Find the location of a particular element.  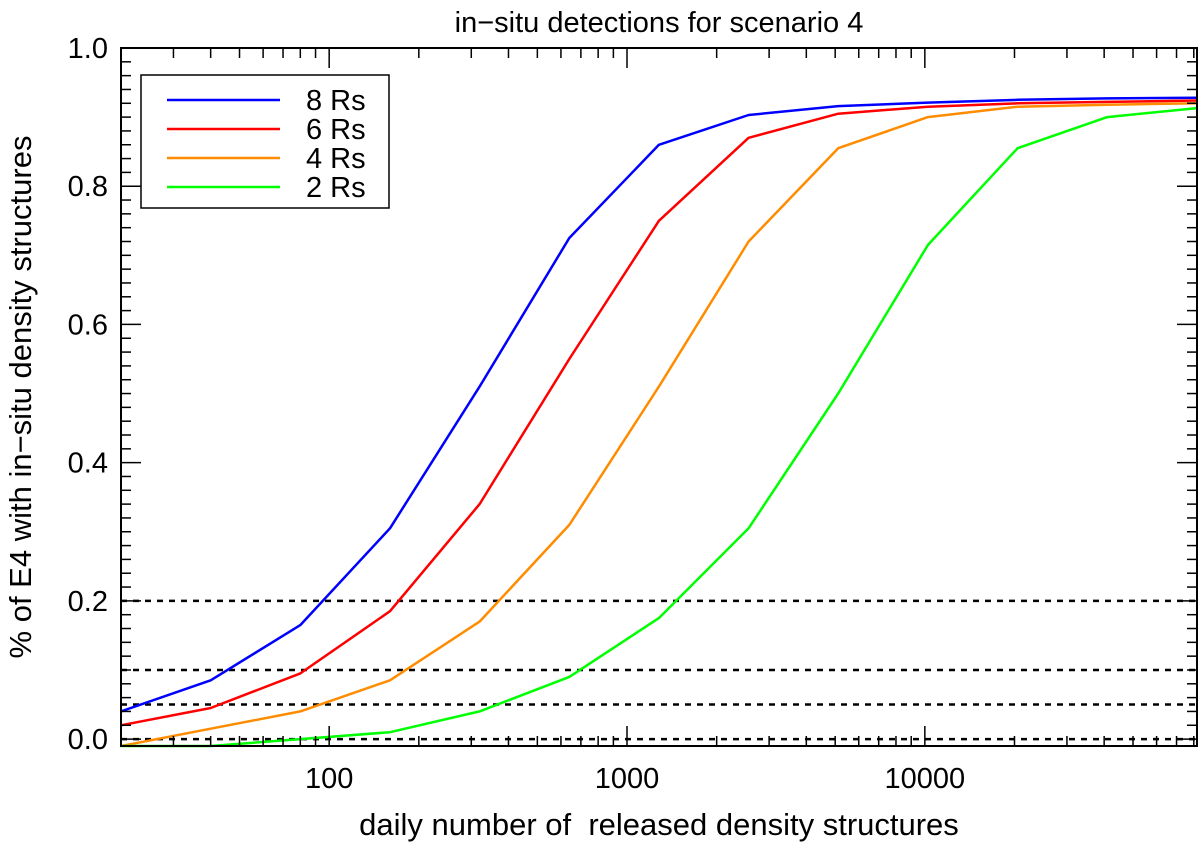

chart-title: in−situ detections for scenario 4 is located at coordinates (659, 23).